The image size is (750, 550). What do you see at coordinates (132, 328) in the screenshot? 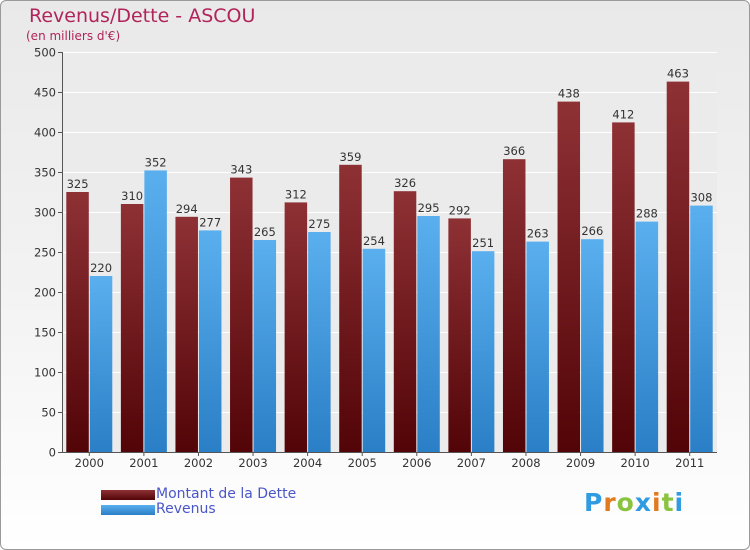
I see `bar-debt-2001` at bounding box center [132, 328].